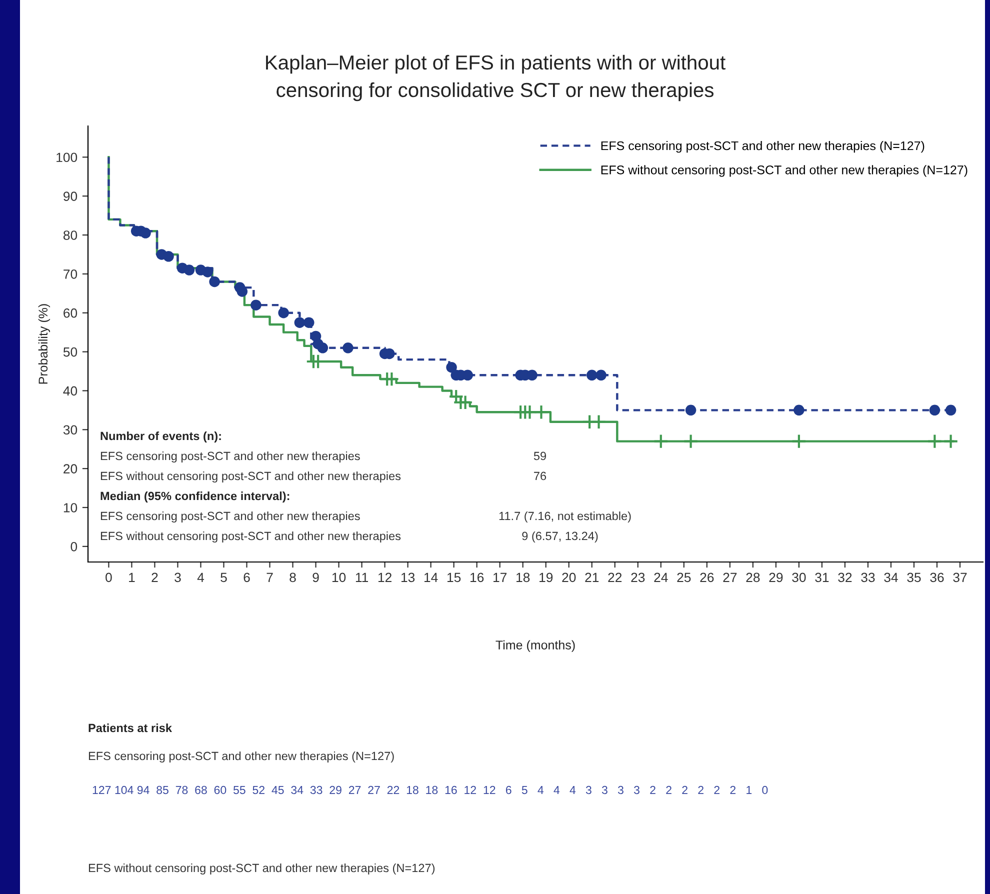 The width and height of the screenshot is (990, 894). What do you see at coordinates (707, 577) in the screenshot?
I see `x-tick-label: 26` at bounding box center [707, 577].